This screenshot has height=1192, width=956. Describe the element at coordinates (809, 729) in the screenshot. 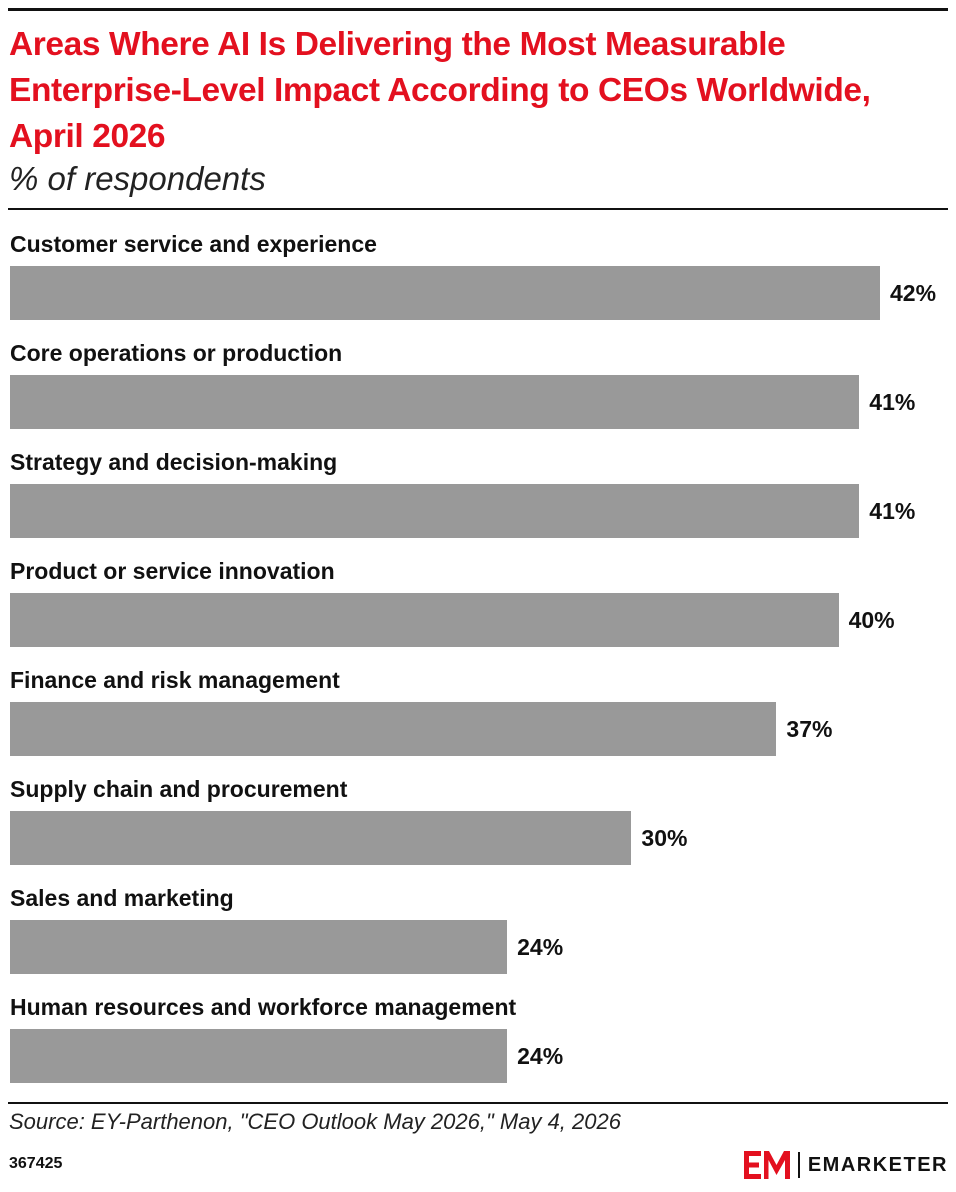

I see `value-label: 37%` at that location.